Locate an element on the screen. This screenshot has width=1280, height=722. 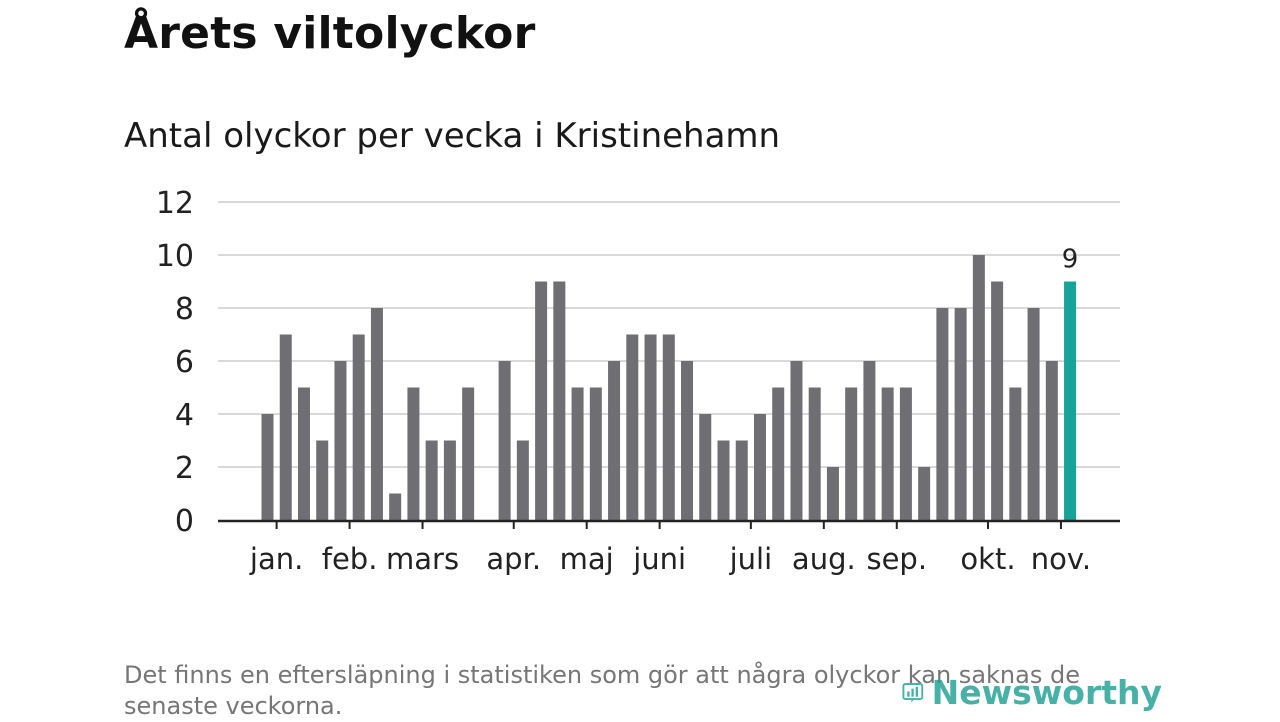
y-tick-label: 4 is located at coordinates (184, 415).